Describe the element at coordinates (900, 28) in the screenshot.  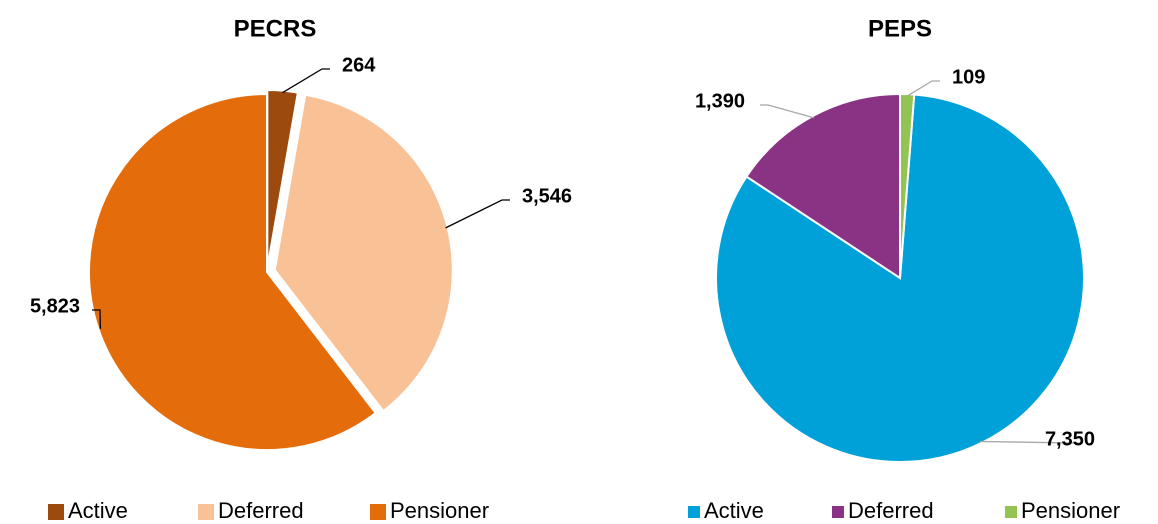
I see `chart-title: PEPS` at that location.